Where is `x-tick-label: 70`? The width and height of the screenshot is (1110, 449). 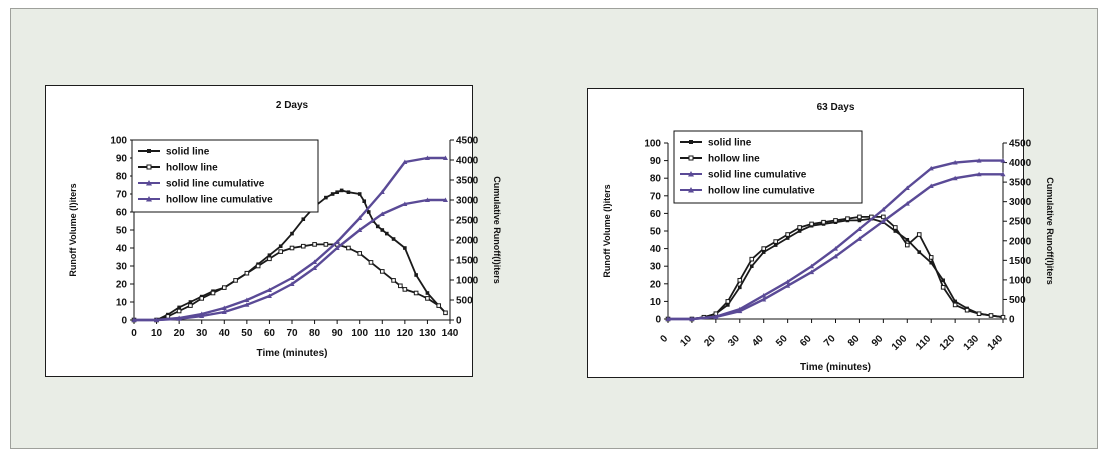 x-tick-label: 70 is located at coordinates (292, 333).